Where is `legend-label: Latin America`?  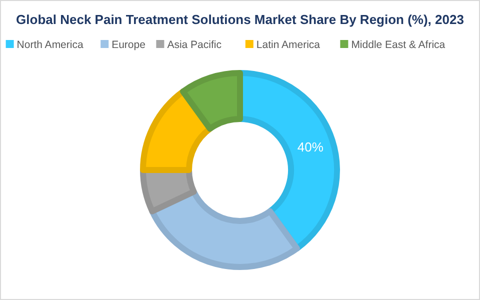
legend-label: Latin America is located at coordinates (288, 45).